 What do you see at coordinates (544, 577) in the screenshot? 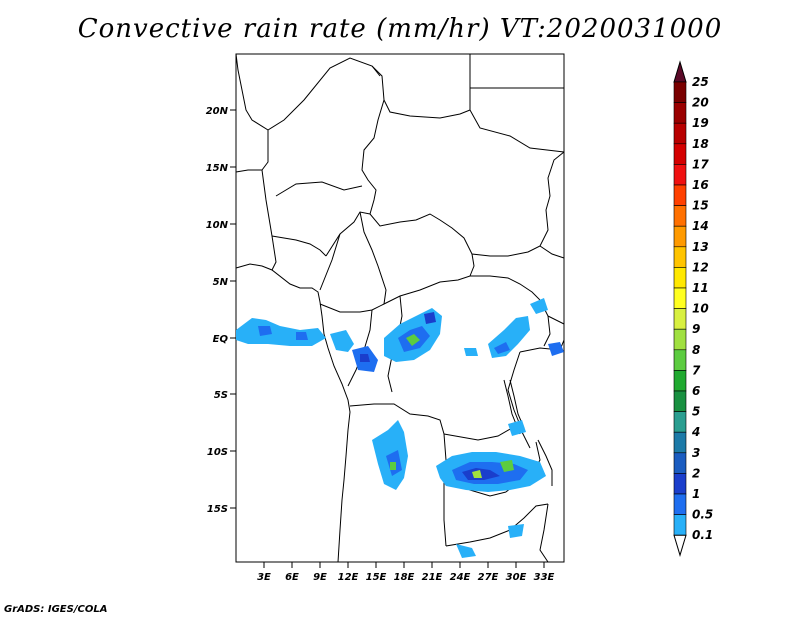
I see `lon-label: 33E` at bounding box center [544, 577].